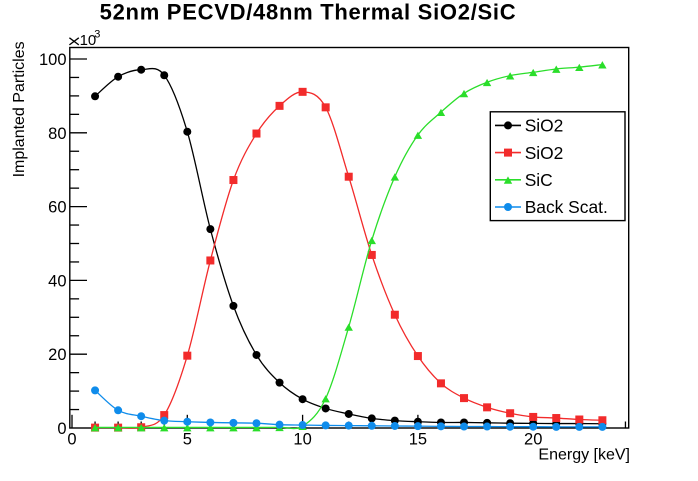  Describe the element at coordinates (566, 207) in the screenshot. I see `svg-text: Back Scat.` at that location.